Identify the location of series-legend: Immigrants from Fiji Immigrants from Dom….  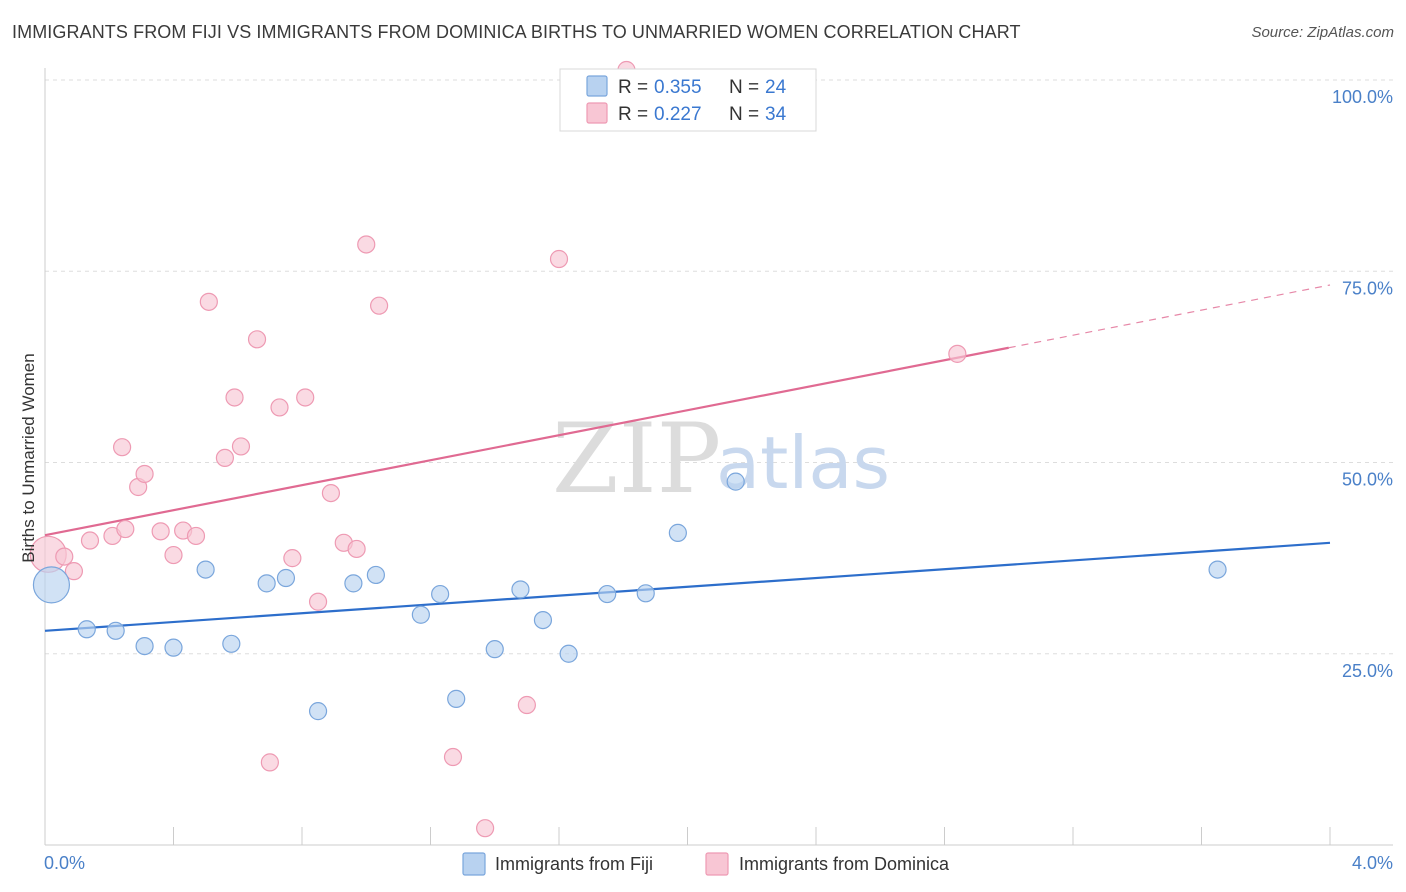
(706, 864).